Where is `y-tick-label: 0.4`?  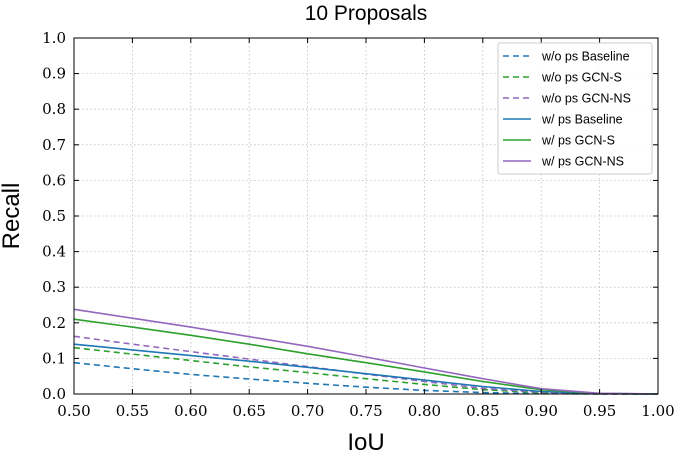 y-tick-label: 0.4 is located at coordinates (54, 252).